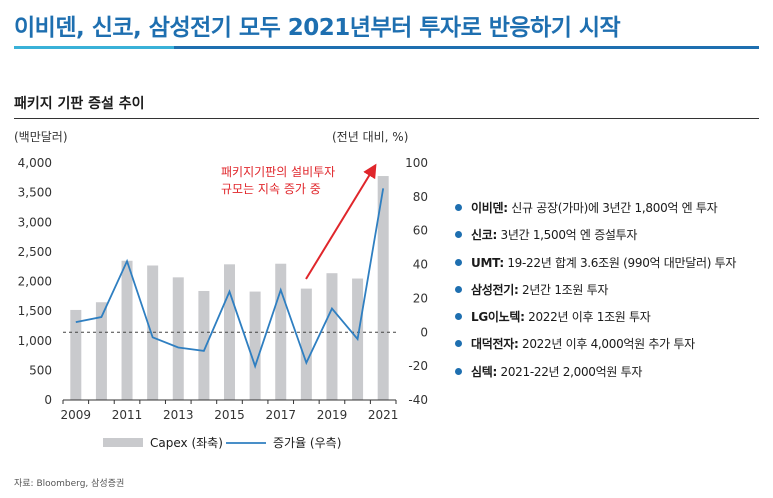 Image resolution: width=773 pixels, height=498 pixels. I want to click on annotation-line-2: 규모는 지속 증가 중, so click(271, 189).